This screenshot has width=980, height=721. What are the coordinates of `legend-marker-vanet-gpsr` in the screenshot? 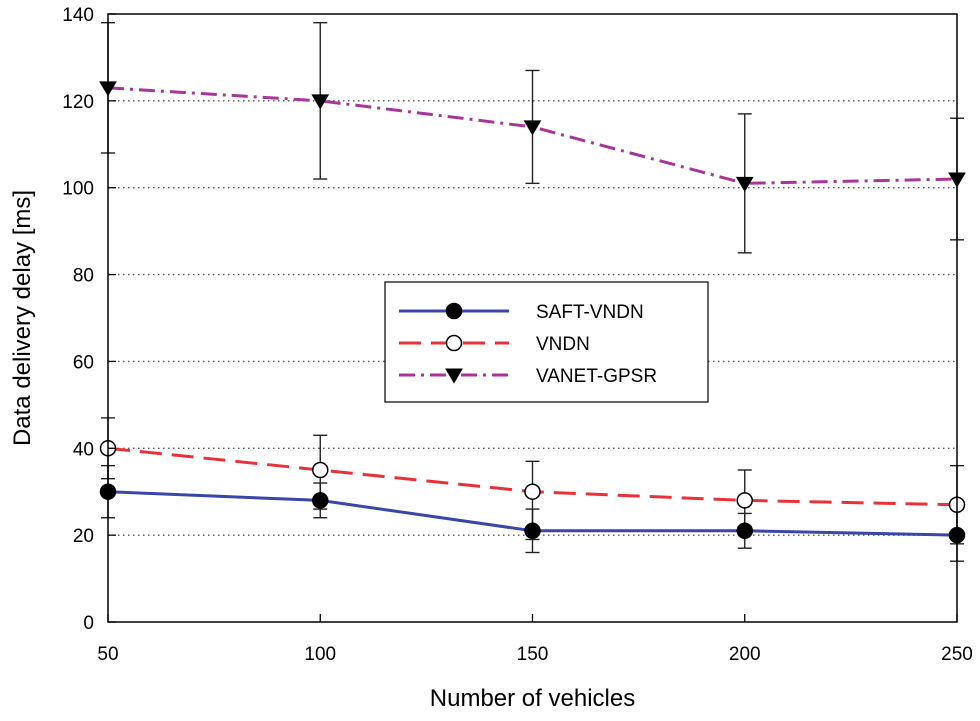 It's located at (454, 376).